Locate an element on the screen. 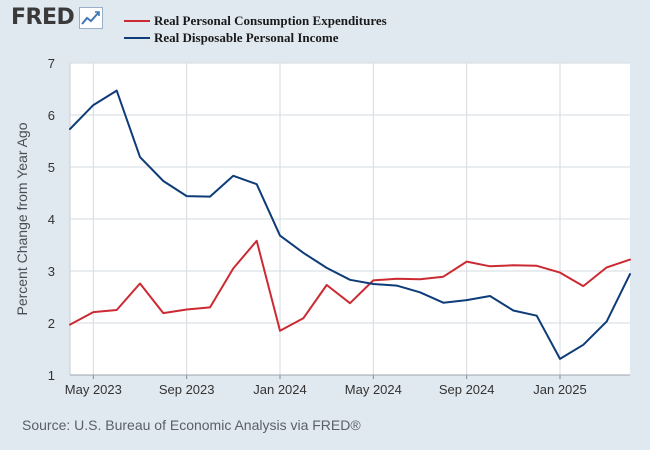 Image resolution: width=650 pixels, height=450 pixels. x-tick-label: Jan 2024 is located at coordinates (280, 389).